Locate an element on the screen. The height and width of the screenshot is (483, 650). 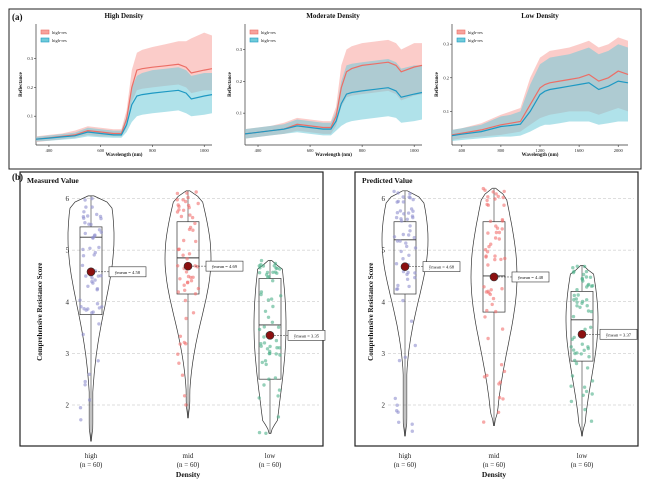
chart-title: Low Density is located at coordinates (540, 16).